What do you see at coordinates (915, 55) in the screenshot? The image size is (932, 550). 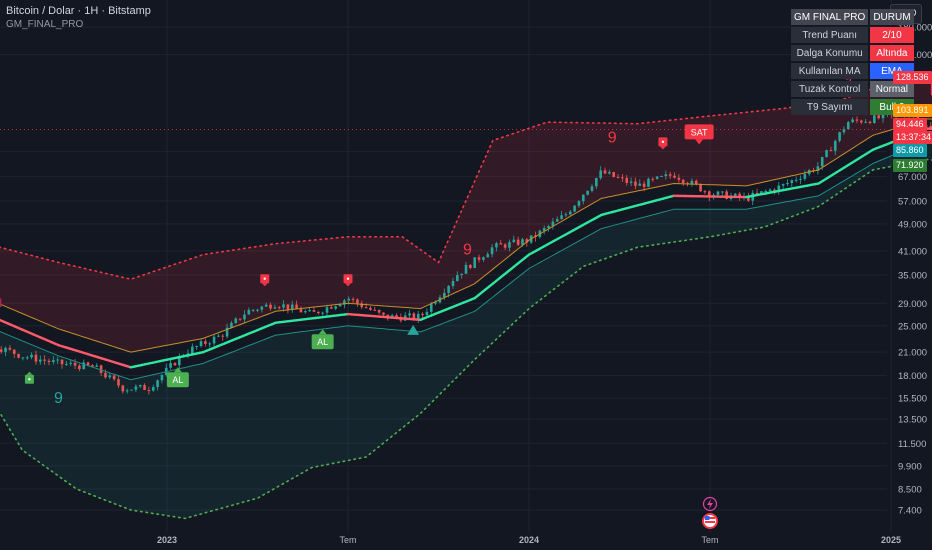 I see `price-axis-label: 150.000` at bounding box center [915, 55].